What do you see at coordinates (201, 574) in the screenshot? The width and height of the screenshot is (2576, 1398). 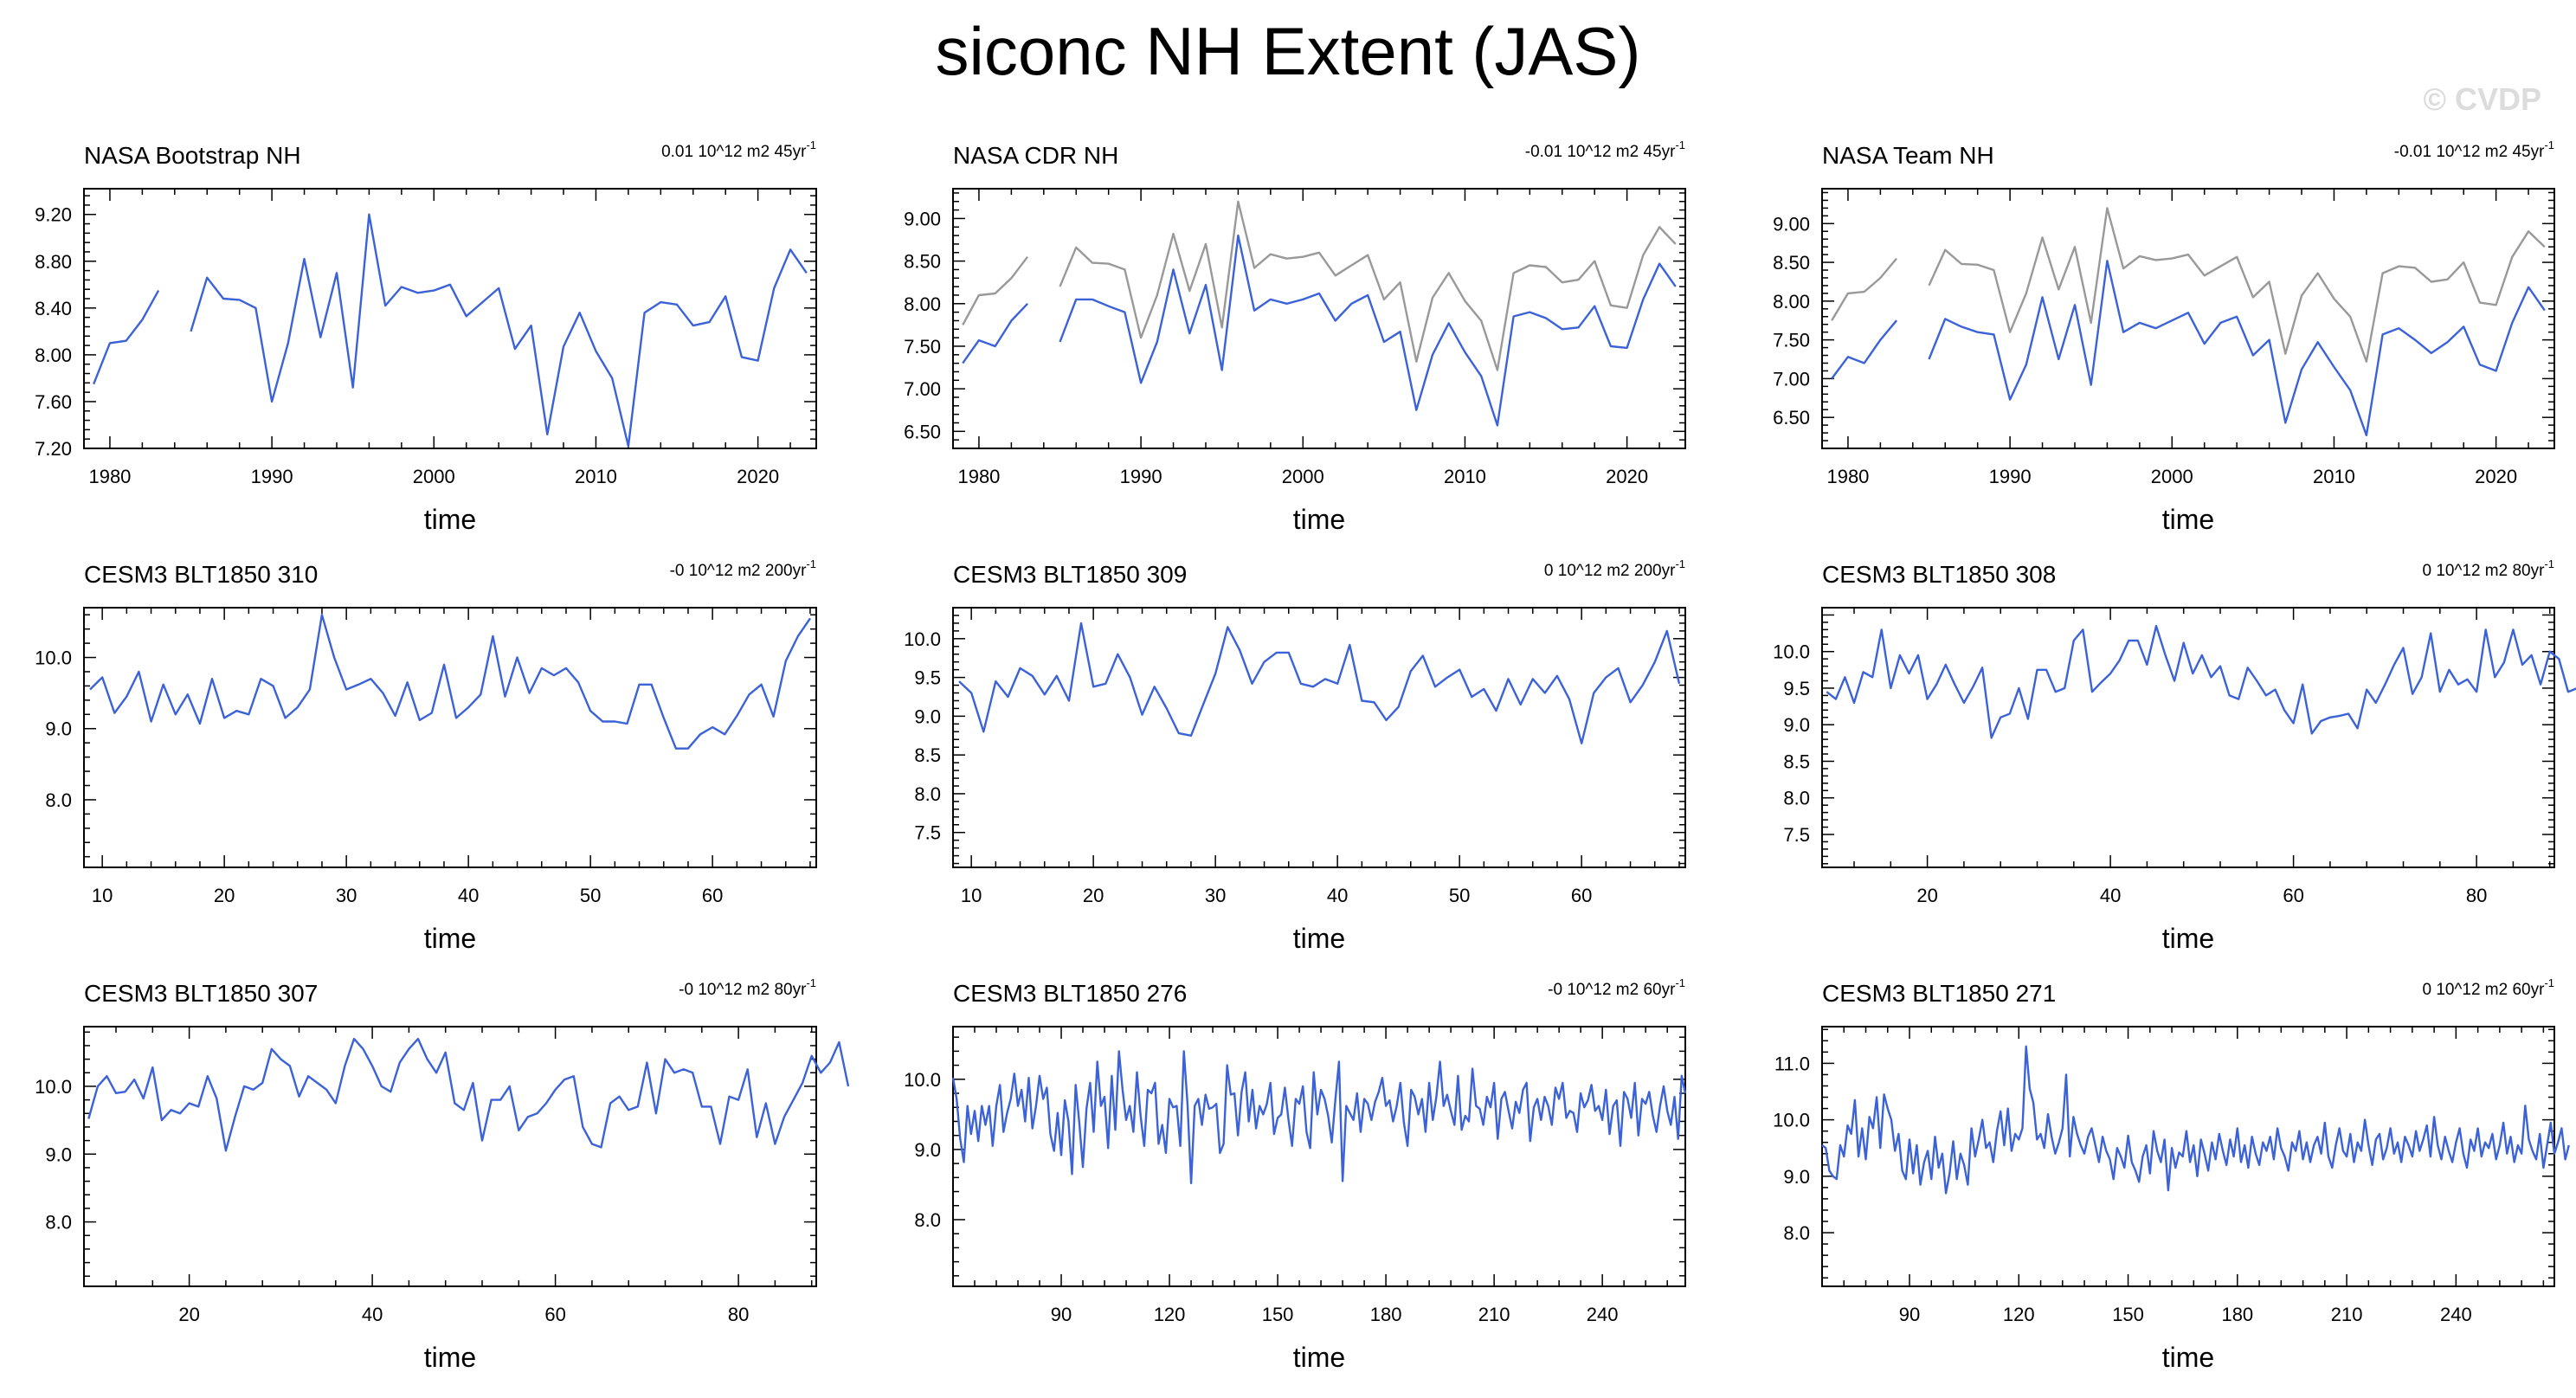 I see `panel-title: CESM3 BLT1850 310` at bounding box center [201, 574].